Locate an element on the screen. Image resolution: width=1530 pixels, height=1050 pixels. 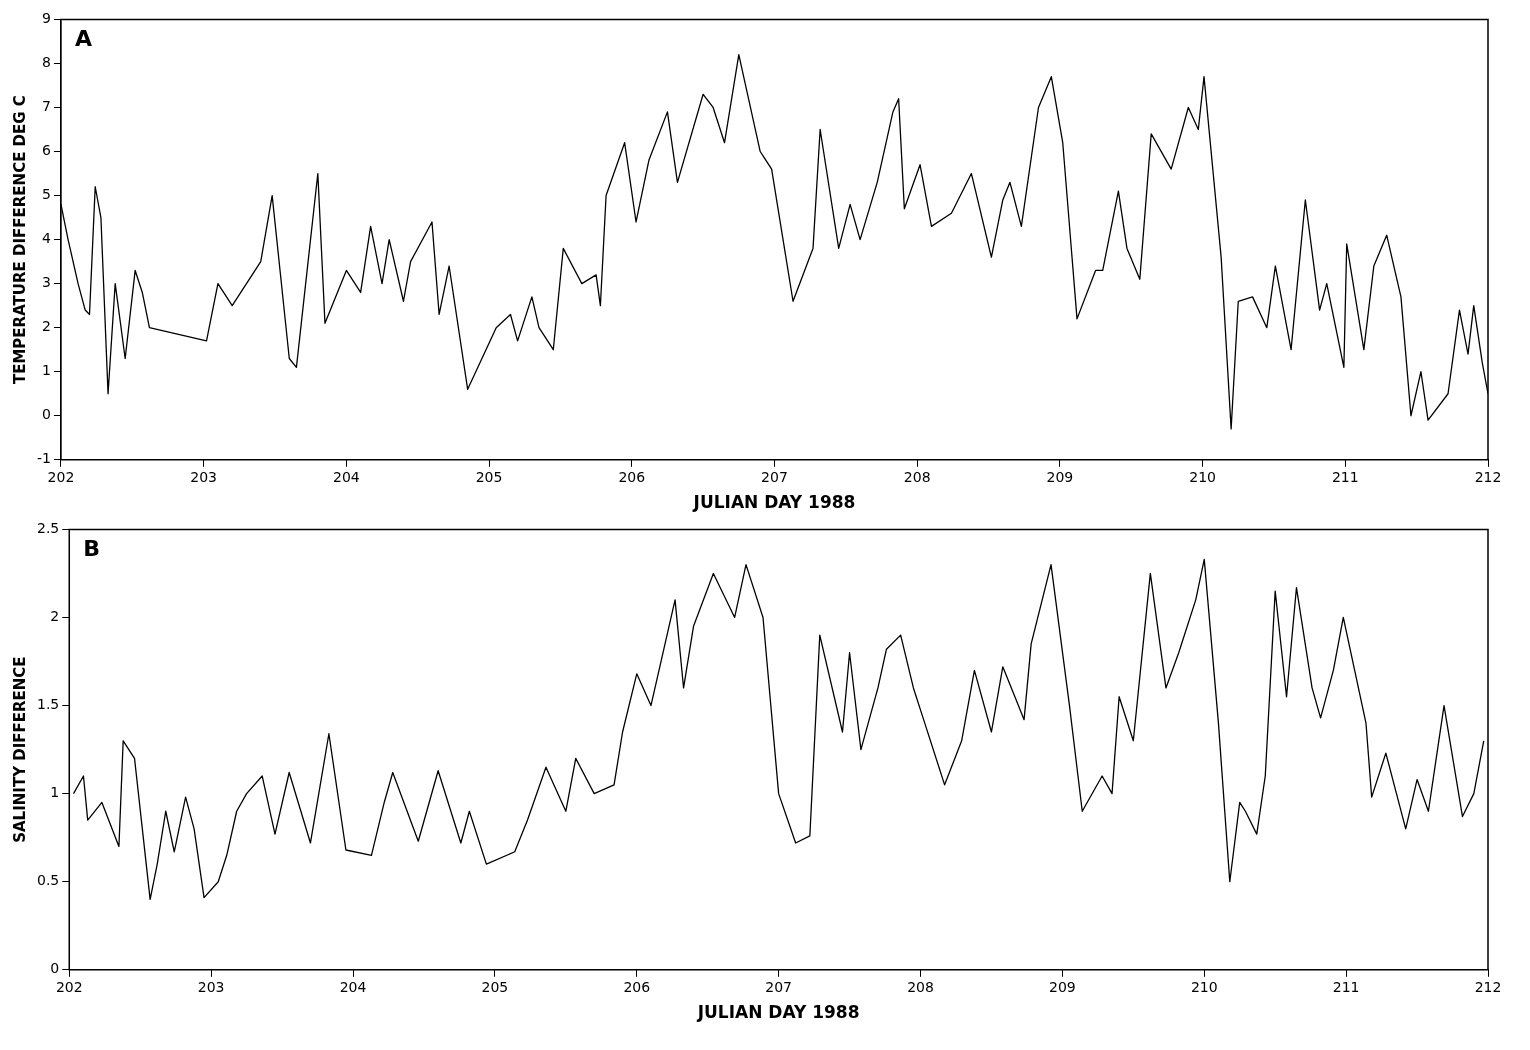
y-axis-title: SALINITY DIFFERENCE is located at coordinates (19, 749).